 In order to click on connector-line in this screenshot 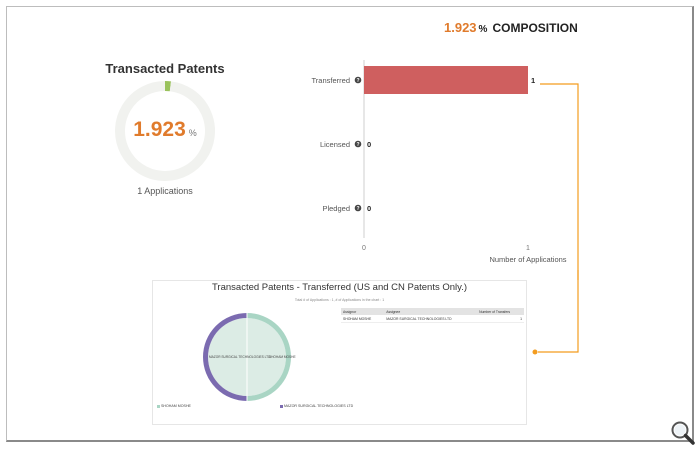, I will do `click(559, 181)`.